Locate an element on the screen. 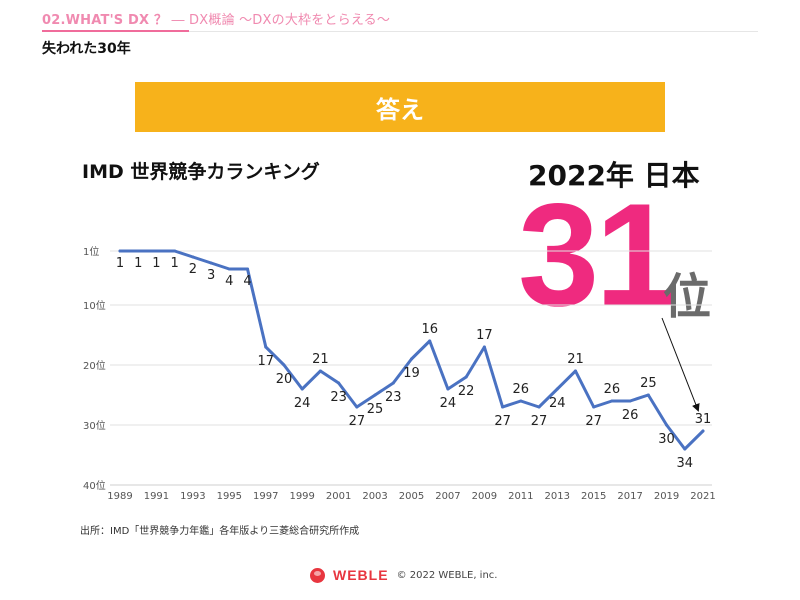  x-tick-label: 1989 is located at coordinates (119, 496).